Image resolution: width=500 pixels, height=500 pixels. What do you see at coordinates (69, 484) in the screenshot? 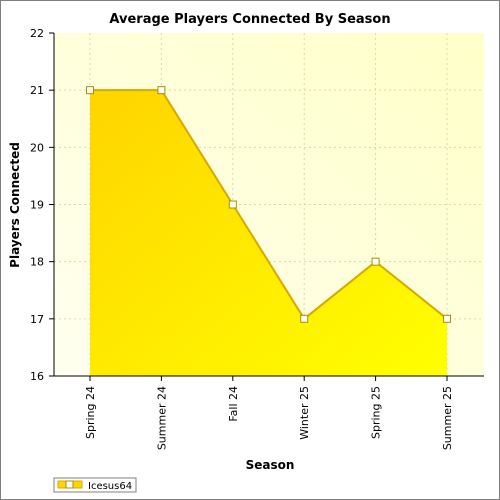
I see `legend-marker` at bounding box center [69, 484].